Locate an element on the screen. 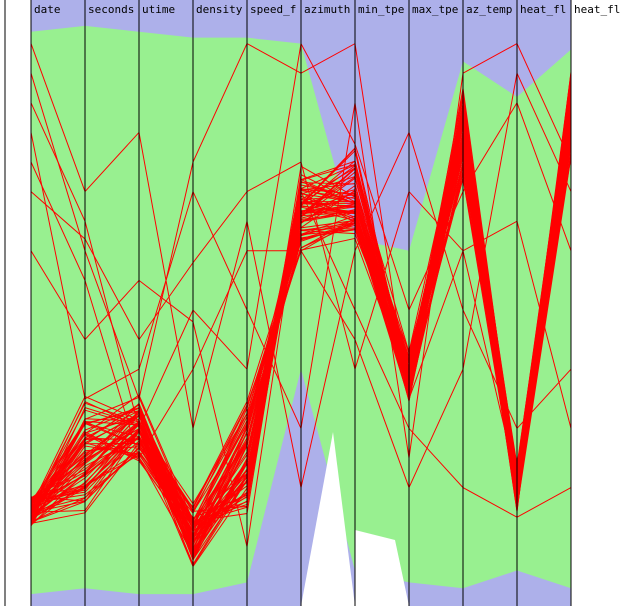 The width and height of the screenshot is (627, 606). empty-region-min-tpe is located at coordinates (382, 568).